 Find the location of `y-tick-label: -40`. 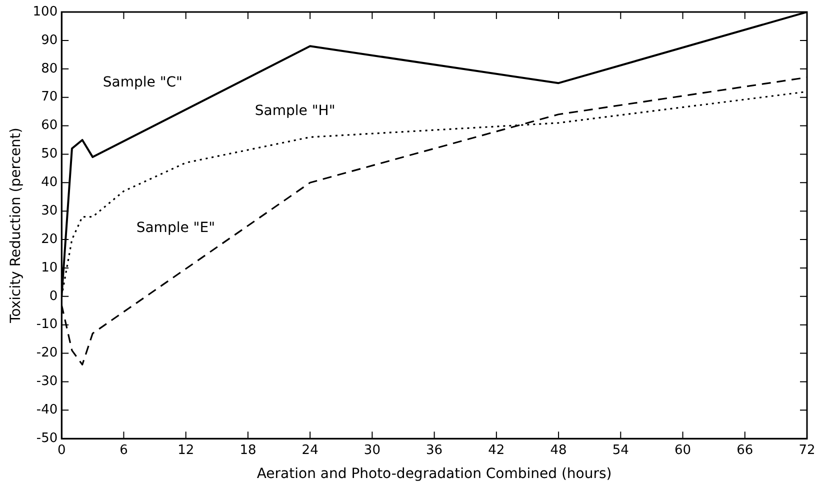

y-tick-label: -40 is located at coordinates (47, 410).